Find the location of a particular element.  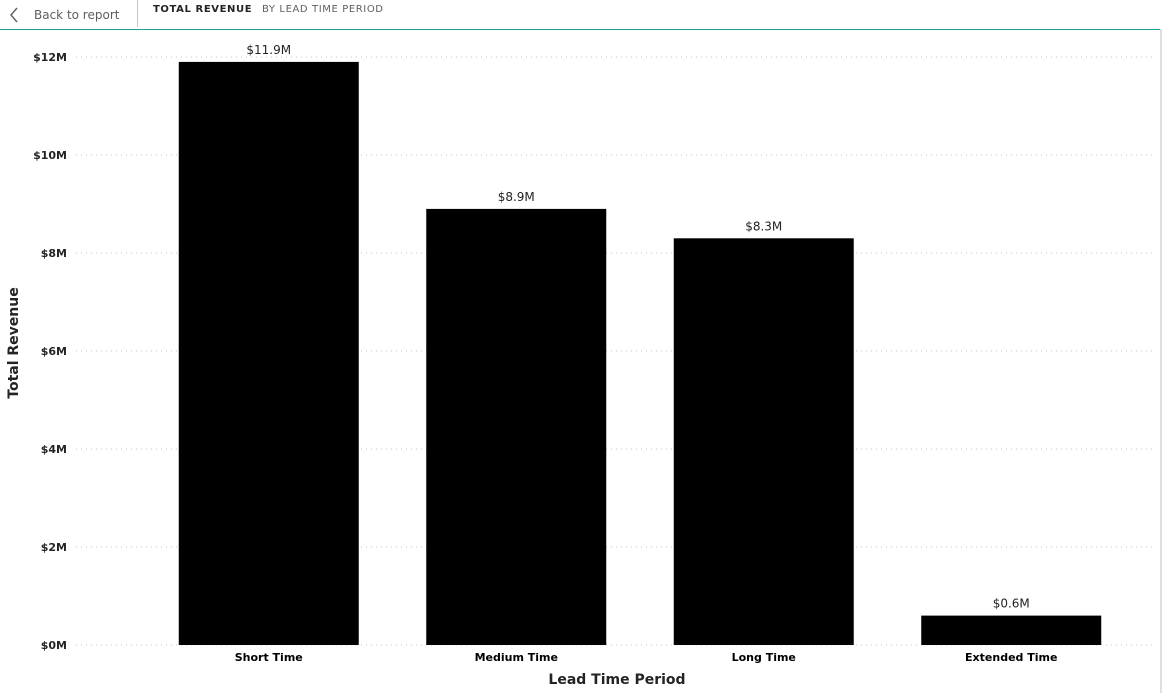

data-label: $0.6M is located at coordinates (1011, 604).